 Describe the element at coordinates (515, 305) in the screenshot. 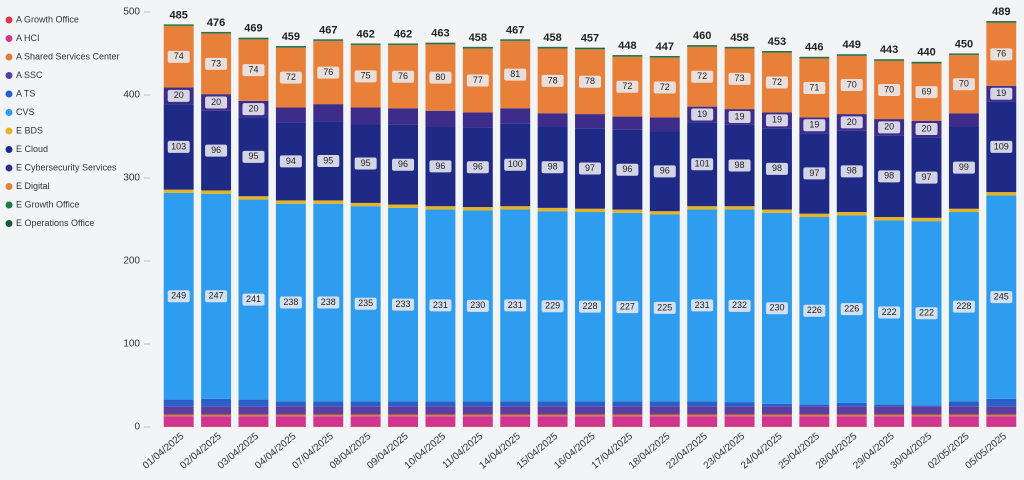

I see `data-label: 231` at that location.